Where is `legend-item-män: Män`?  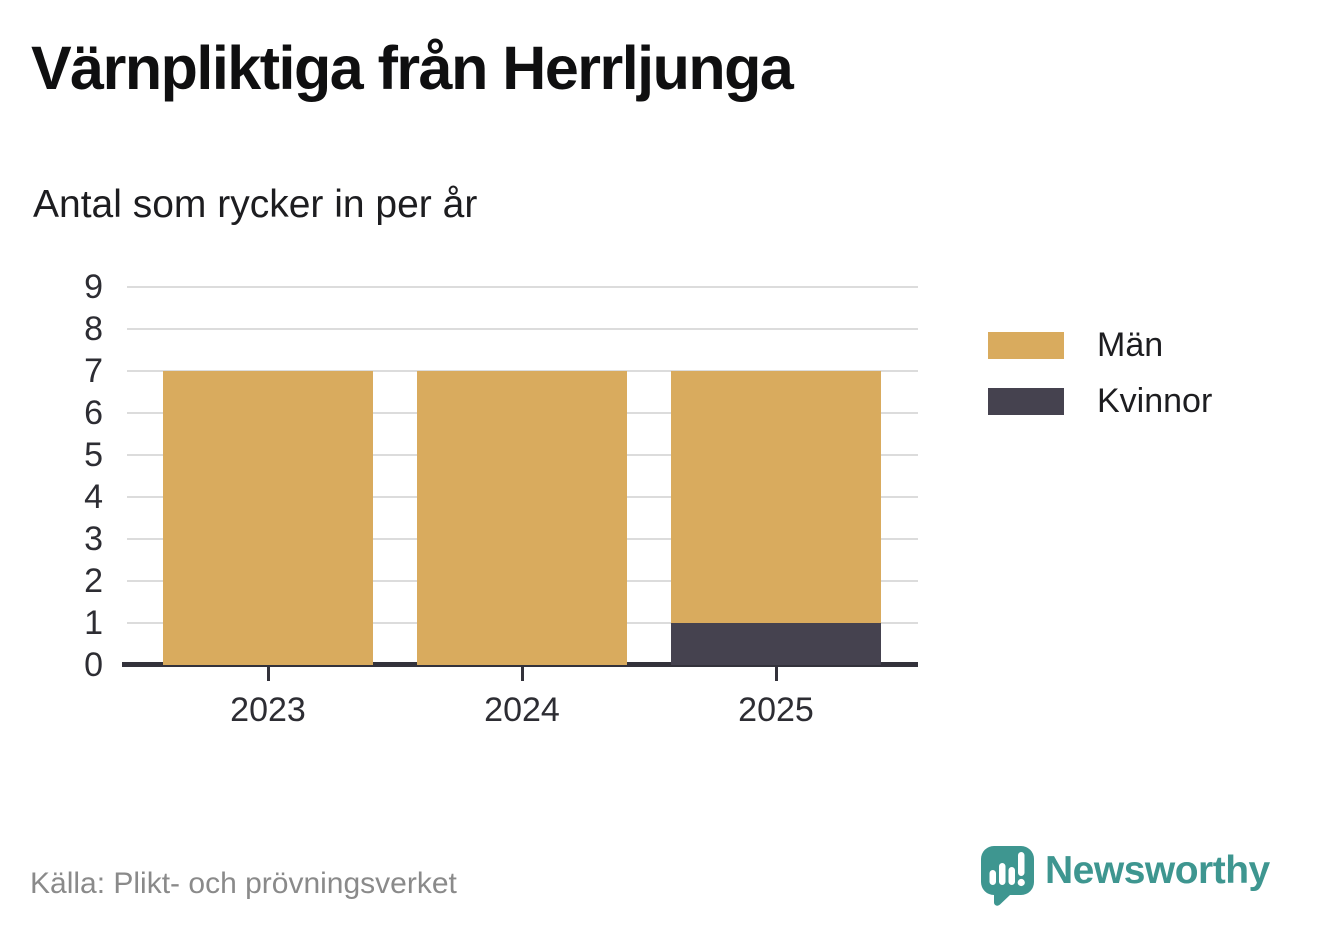 legend-item-män: Män is located at coordinates (1100, 345).